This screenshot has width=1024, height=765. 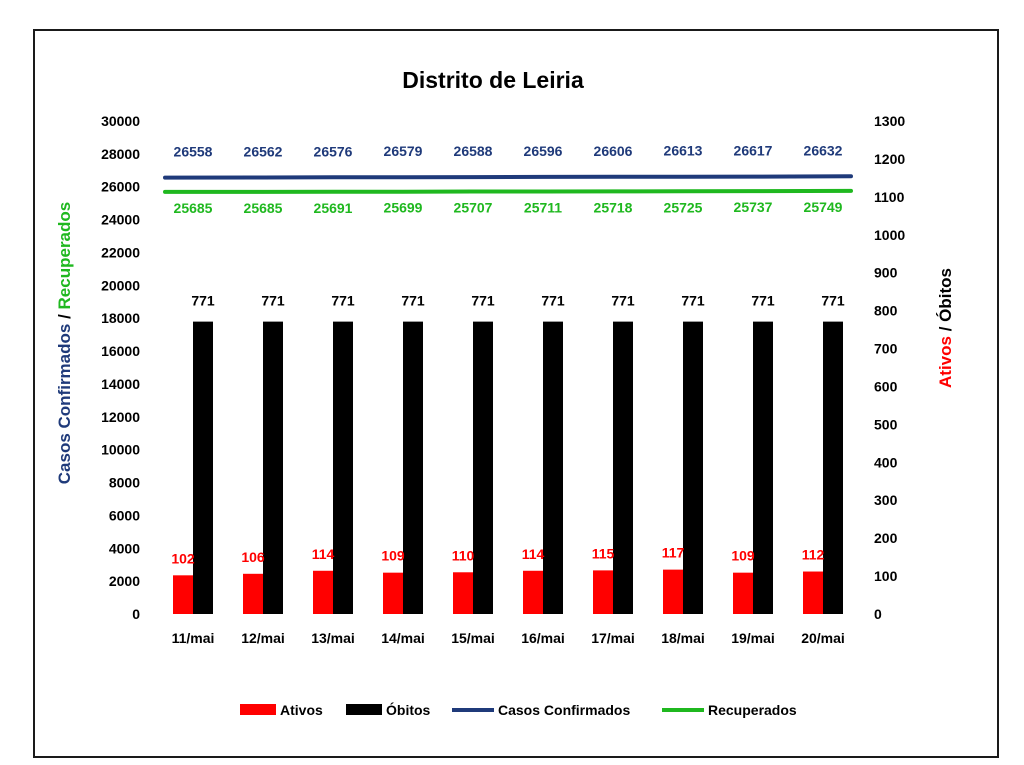 What do you see at coordinates (945, 362) in the screenshot?
I see `right-axis-title-part1: Ativos` at bounding box center [945, 362].